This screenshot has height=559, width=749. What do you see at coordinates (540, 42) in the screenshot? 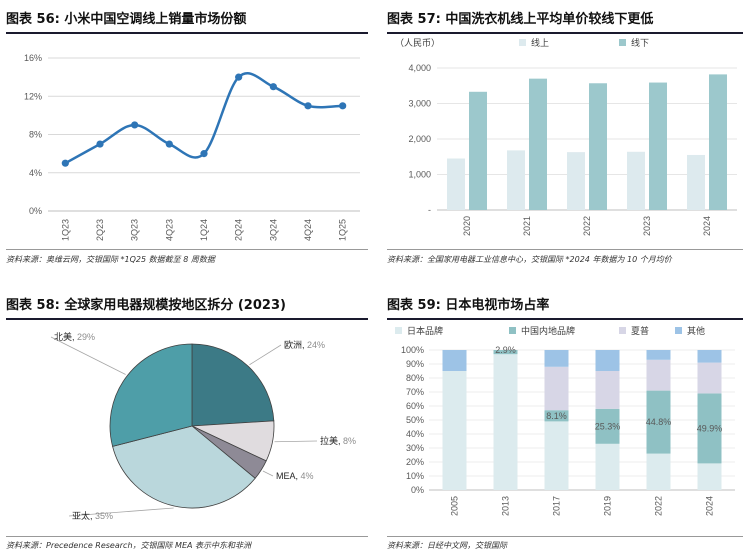
I see `legend-label: 线上` at bounding box center [540, 42].